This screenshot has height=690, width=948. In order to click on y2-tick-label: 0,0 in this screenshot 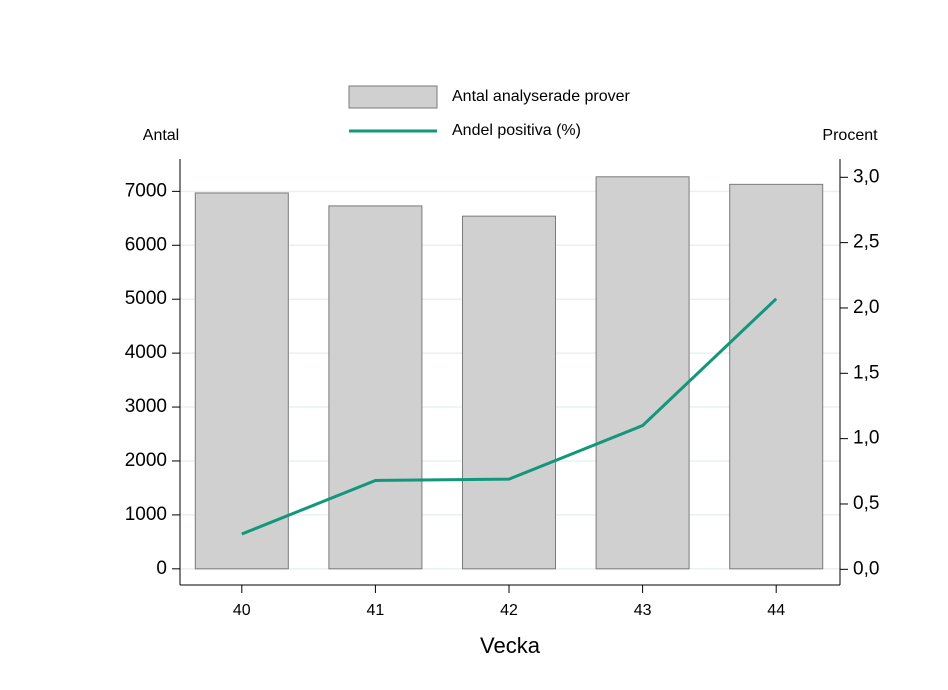, I will do `click(866, 568)`.